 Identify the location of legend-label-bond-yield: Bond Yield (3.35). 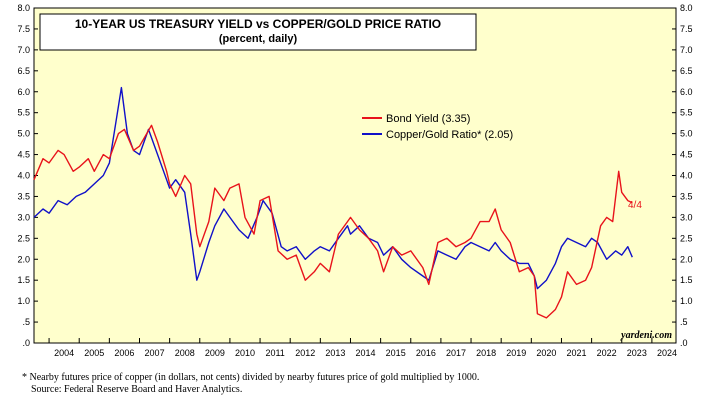
(428, 119).